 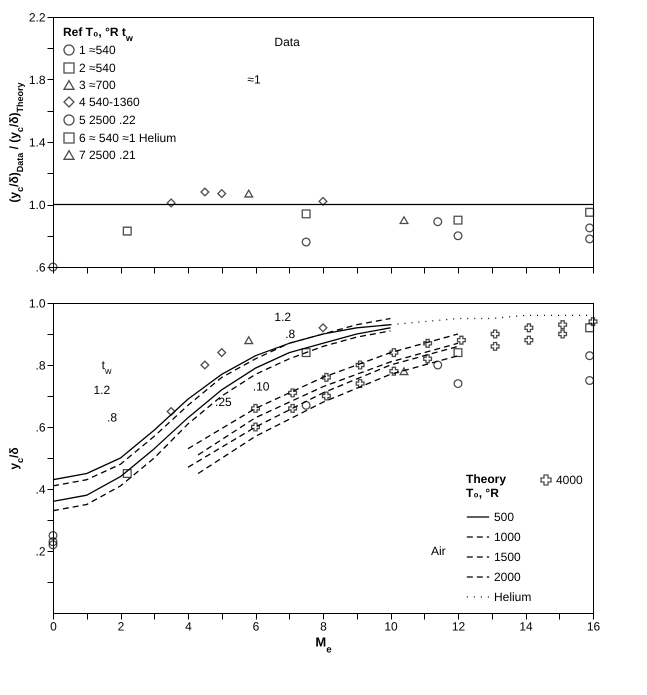 What do you see at coordinates (513, 597) in the screenshot?
I see `legend-label: Helium` at bounding box center [513, 597].